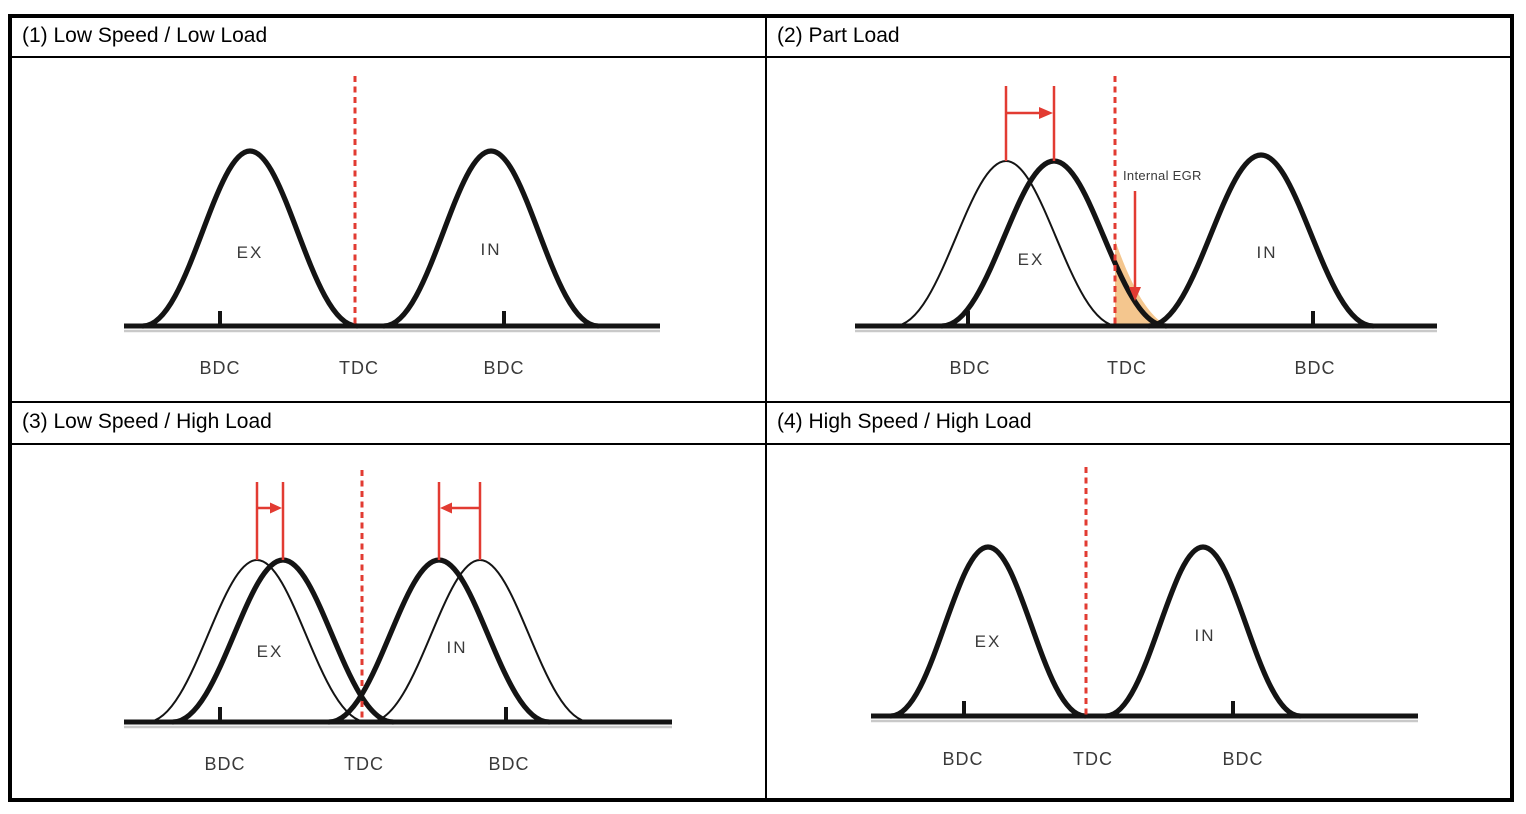 The width and height of the screenshot is (1526, 814). I want to click on internal-egr-label: Internal EGR, so click(1162, 175).